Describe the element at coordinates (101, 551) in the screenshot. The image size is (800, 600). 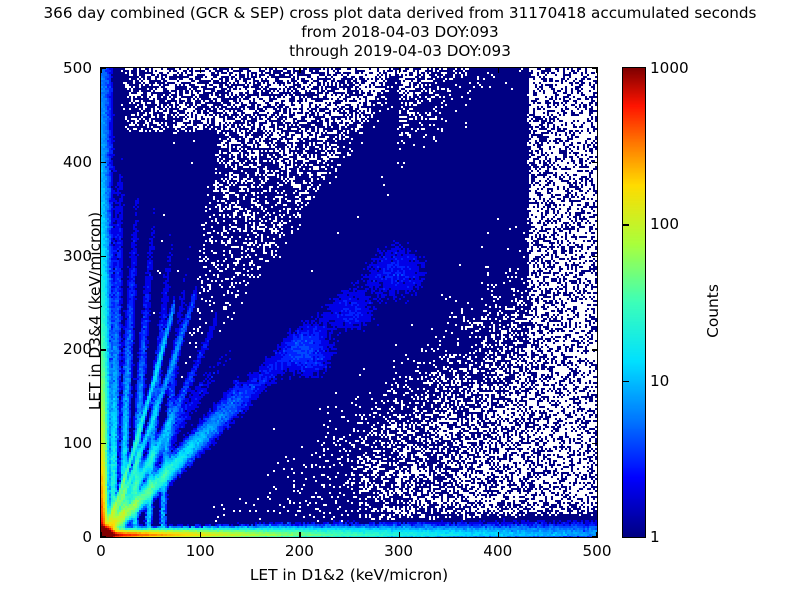
I see `x-tick-label: 0` at that location.